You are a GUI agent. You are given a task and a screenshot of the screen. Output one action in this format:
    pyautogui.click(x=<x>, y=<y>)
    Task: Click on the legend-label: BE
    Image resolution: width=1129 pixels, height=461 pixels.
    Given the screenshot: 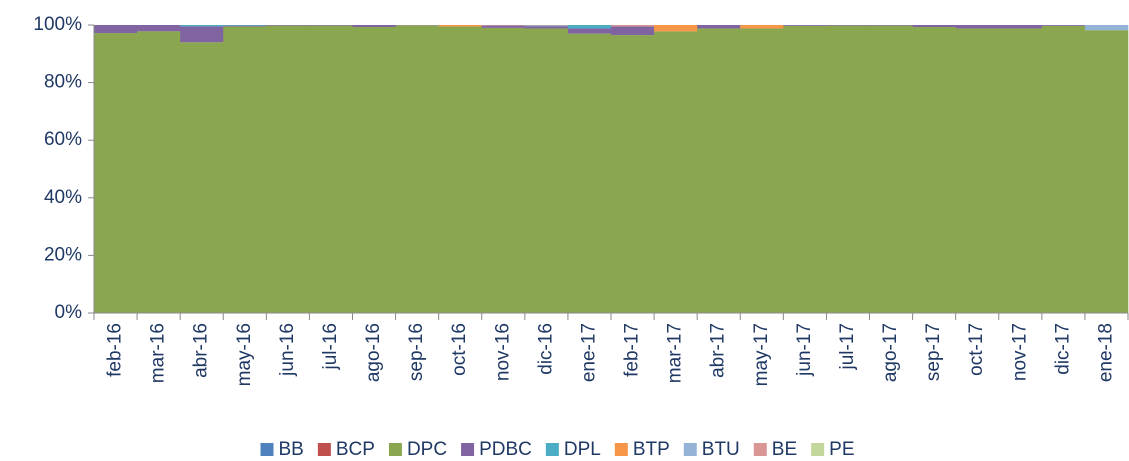 What is the action you would take?
    pyautogui.click(x=784, y=449)
    